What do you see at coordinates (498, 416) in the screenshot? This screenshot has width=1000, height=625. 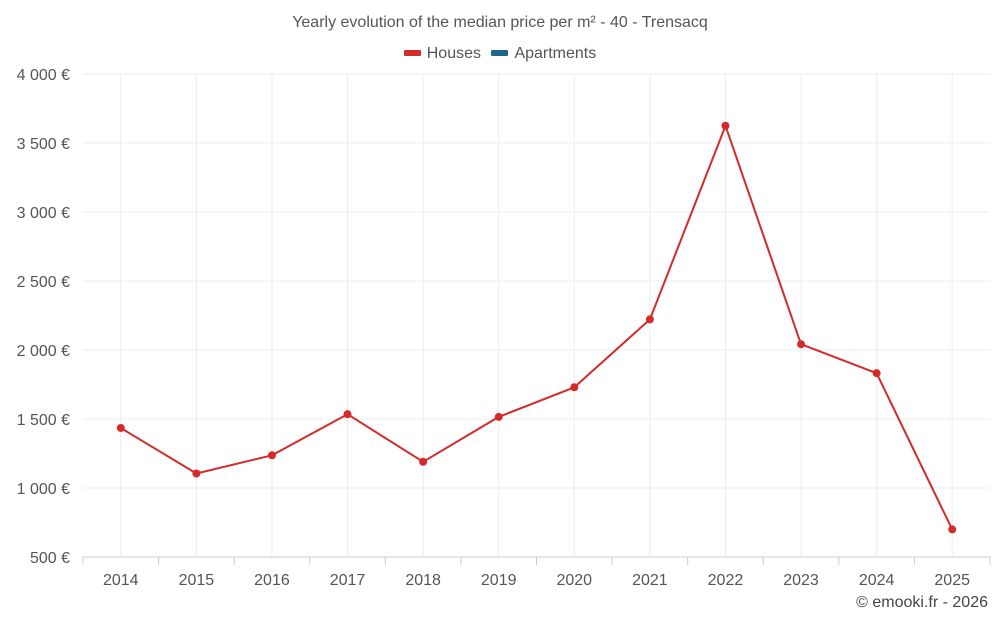 I see `data-point-houses-2019` at bounding box center [498, 416].